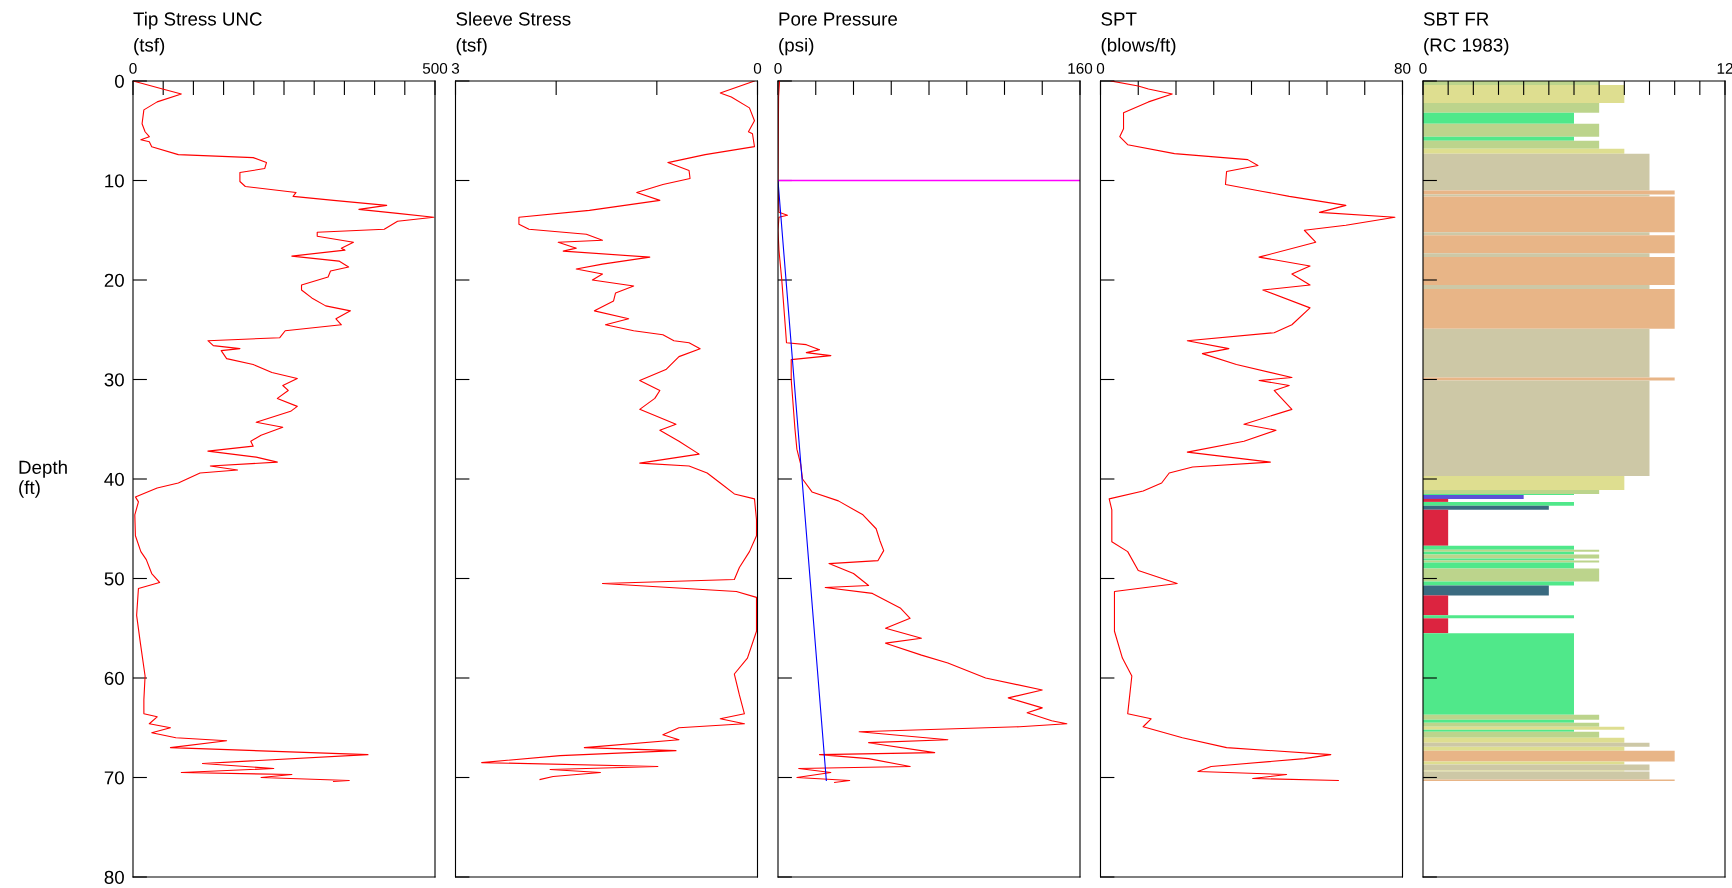 This screenshot has height=888, width=1732. What do you see at coordinates (1402, 68) in the screenshot?
I see `x-tick-label: 80` at bounding box center [1402, 68].